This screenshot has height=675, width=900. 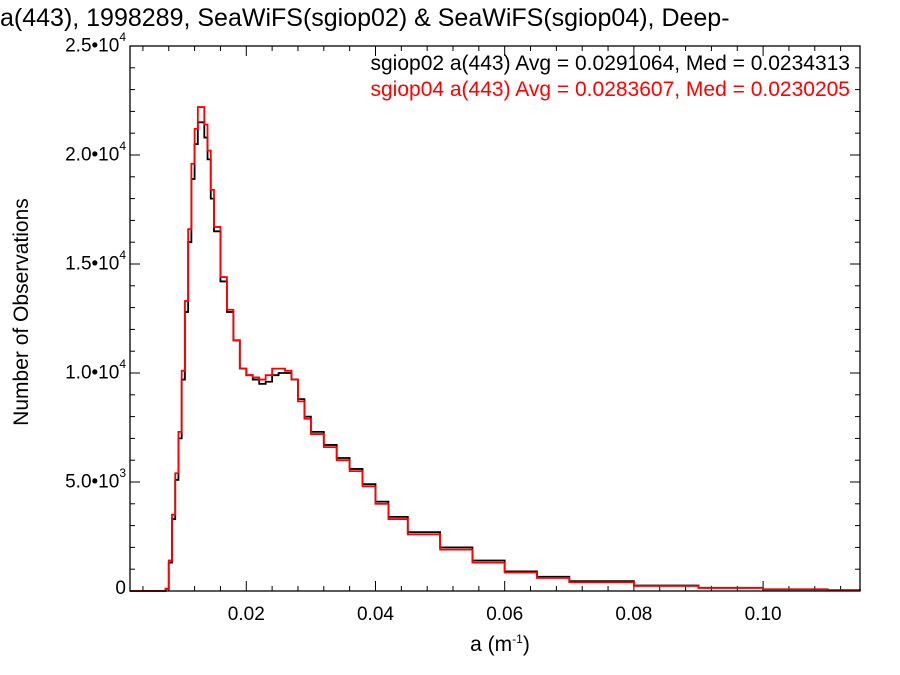 I want to click on x-axis-label-exponent: -1, so click(x=517, y=639).